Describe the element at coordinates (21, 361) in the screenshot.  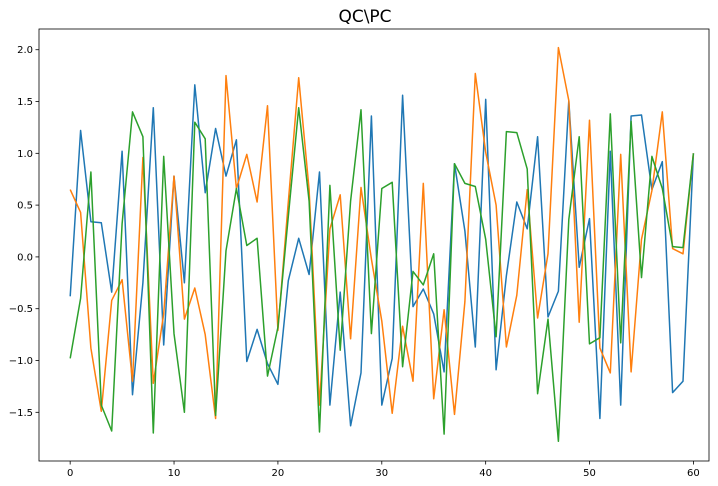
I see `y-tick-label: −1.0` at that location.